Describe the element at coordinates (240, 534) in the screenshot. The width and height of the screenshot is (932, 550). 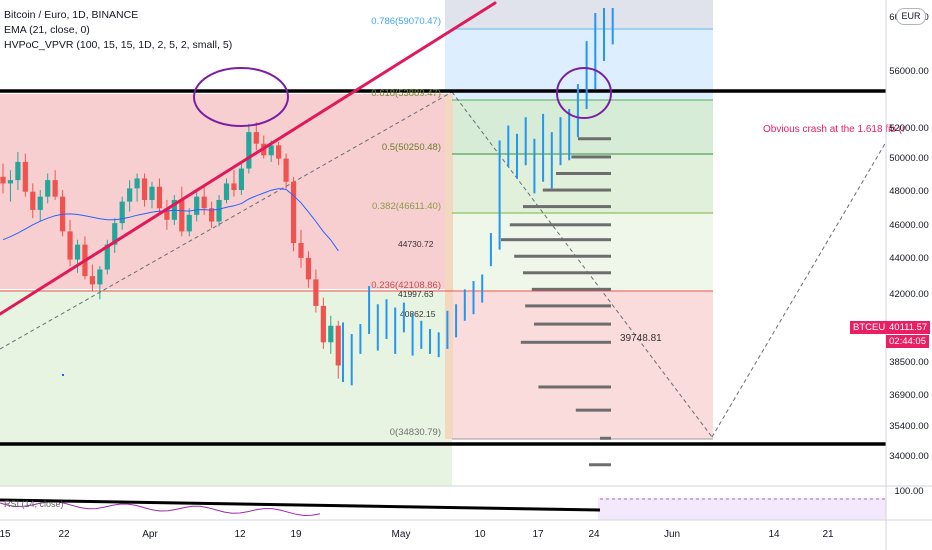
I see `x-tick-label: 12` at that location.